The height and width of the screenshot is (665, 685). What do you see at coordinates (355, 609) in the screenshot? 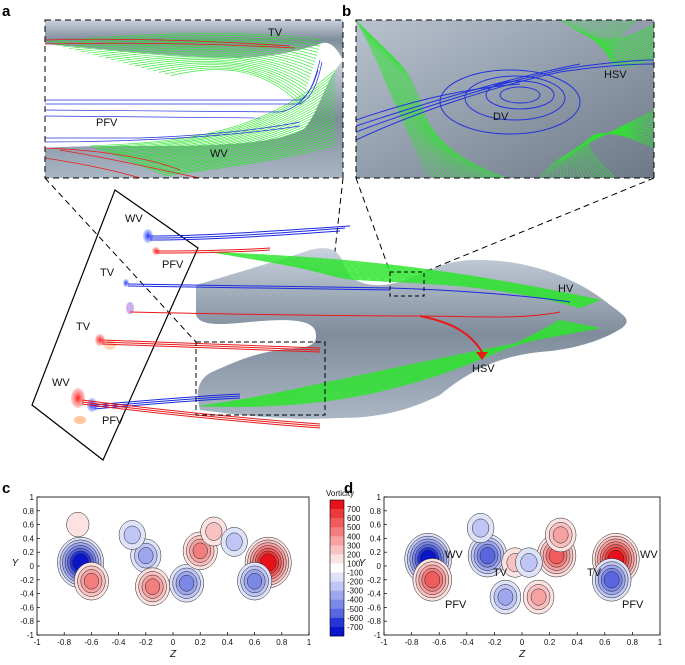
I see `colorbar-level-11: -500` at bounding box center [355, 609].